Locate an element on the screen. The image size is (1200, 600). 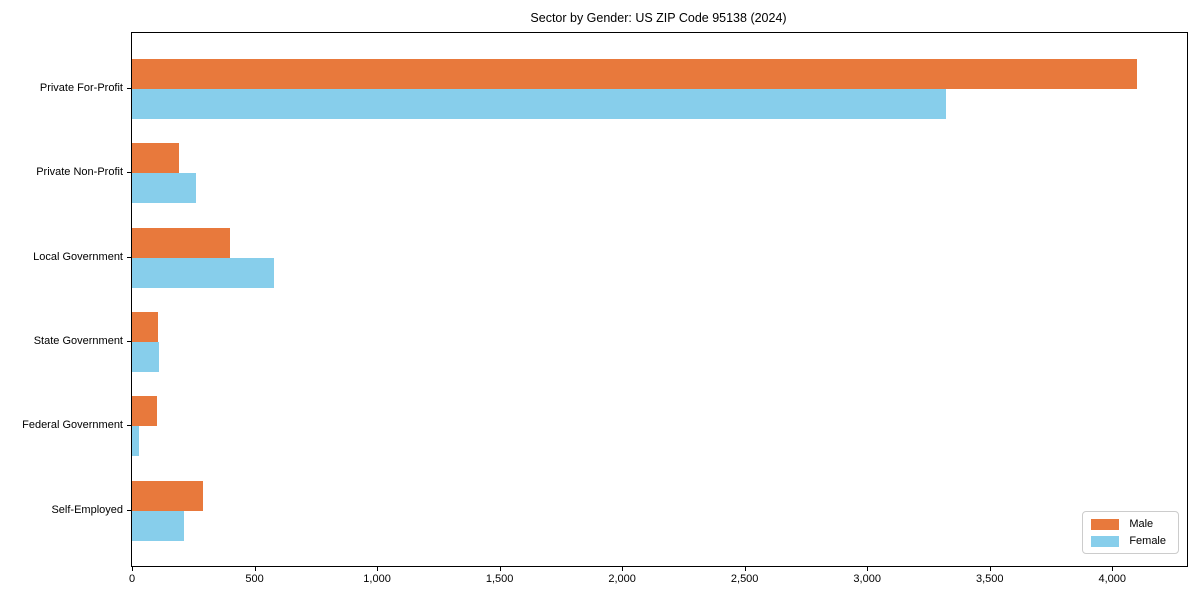
bar-female-private-for-profit is located at coordinates (539, 104).